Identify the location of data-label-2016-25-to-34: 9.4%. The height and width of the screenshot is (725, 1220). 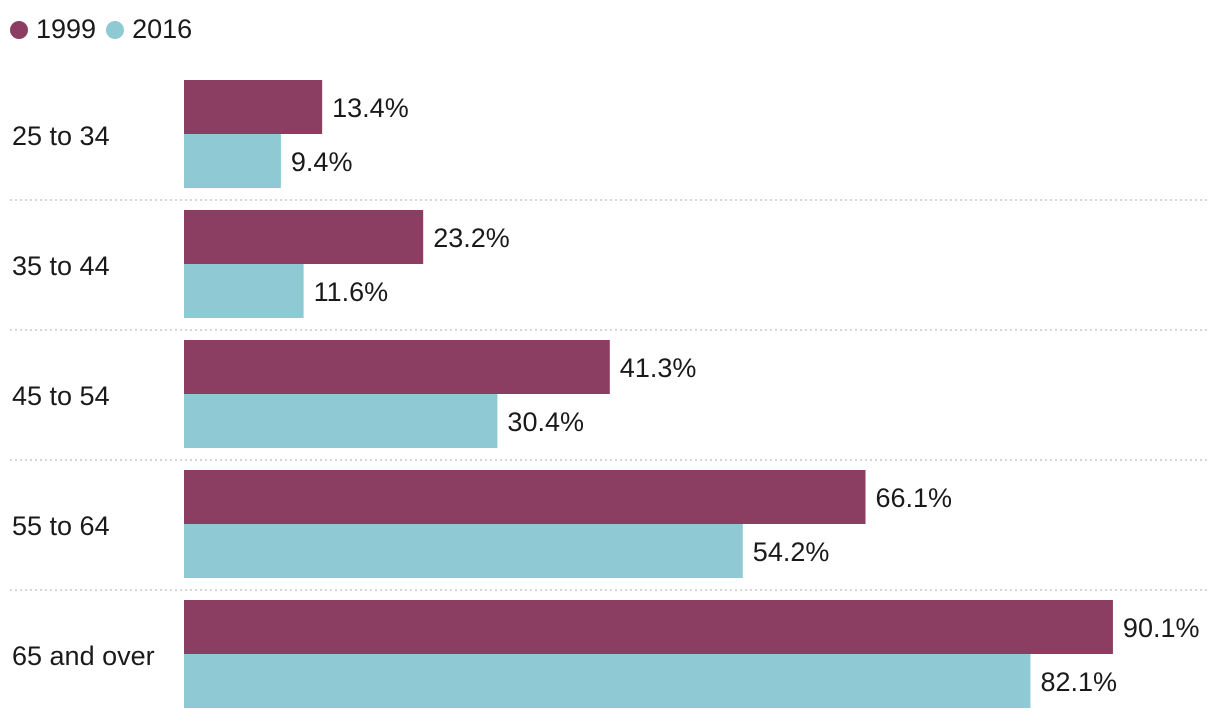
(322, 162).